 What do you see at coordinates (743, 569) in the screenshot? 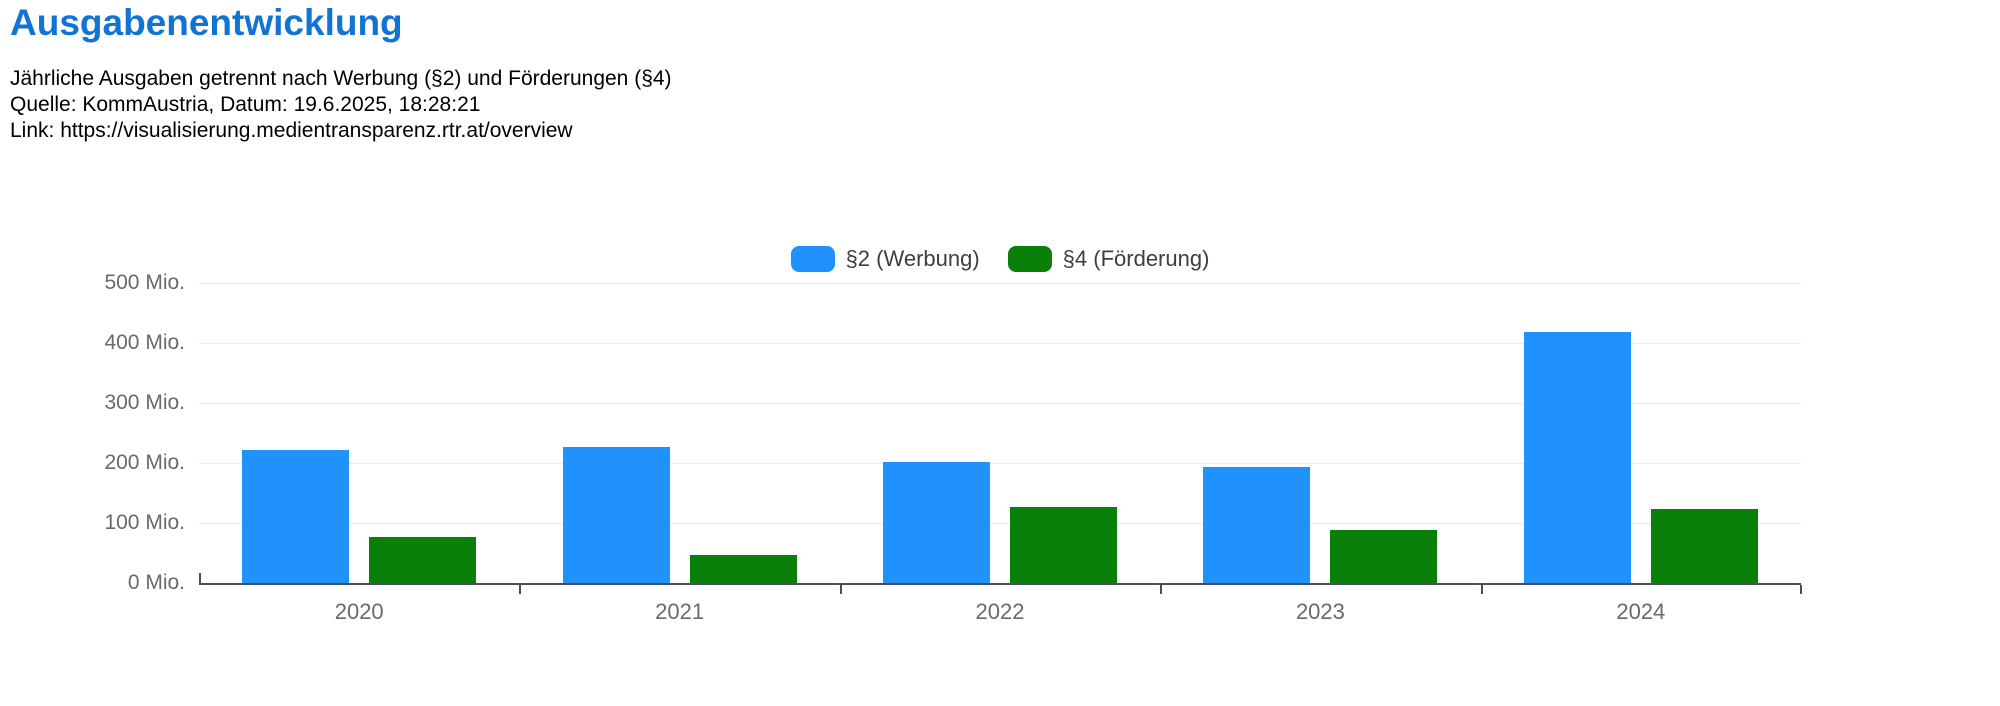
I see `bar-s4-2021` at bounding box center [743, 569].